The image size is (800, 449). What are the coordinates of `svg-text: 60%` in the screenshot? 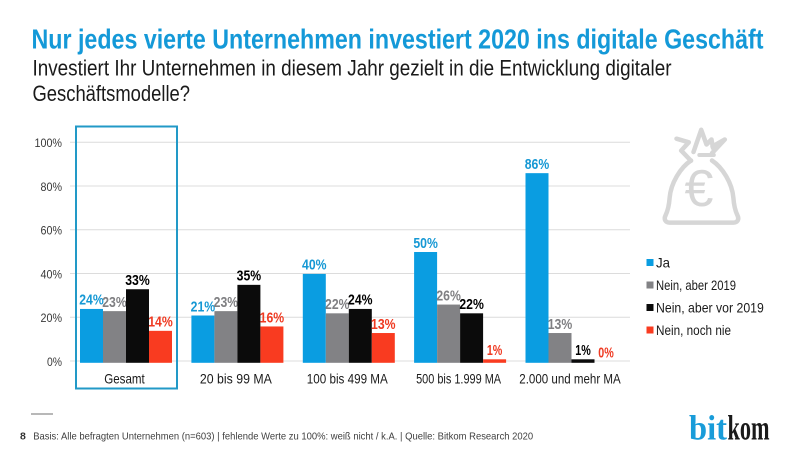 It's located at (52, 231).